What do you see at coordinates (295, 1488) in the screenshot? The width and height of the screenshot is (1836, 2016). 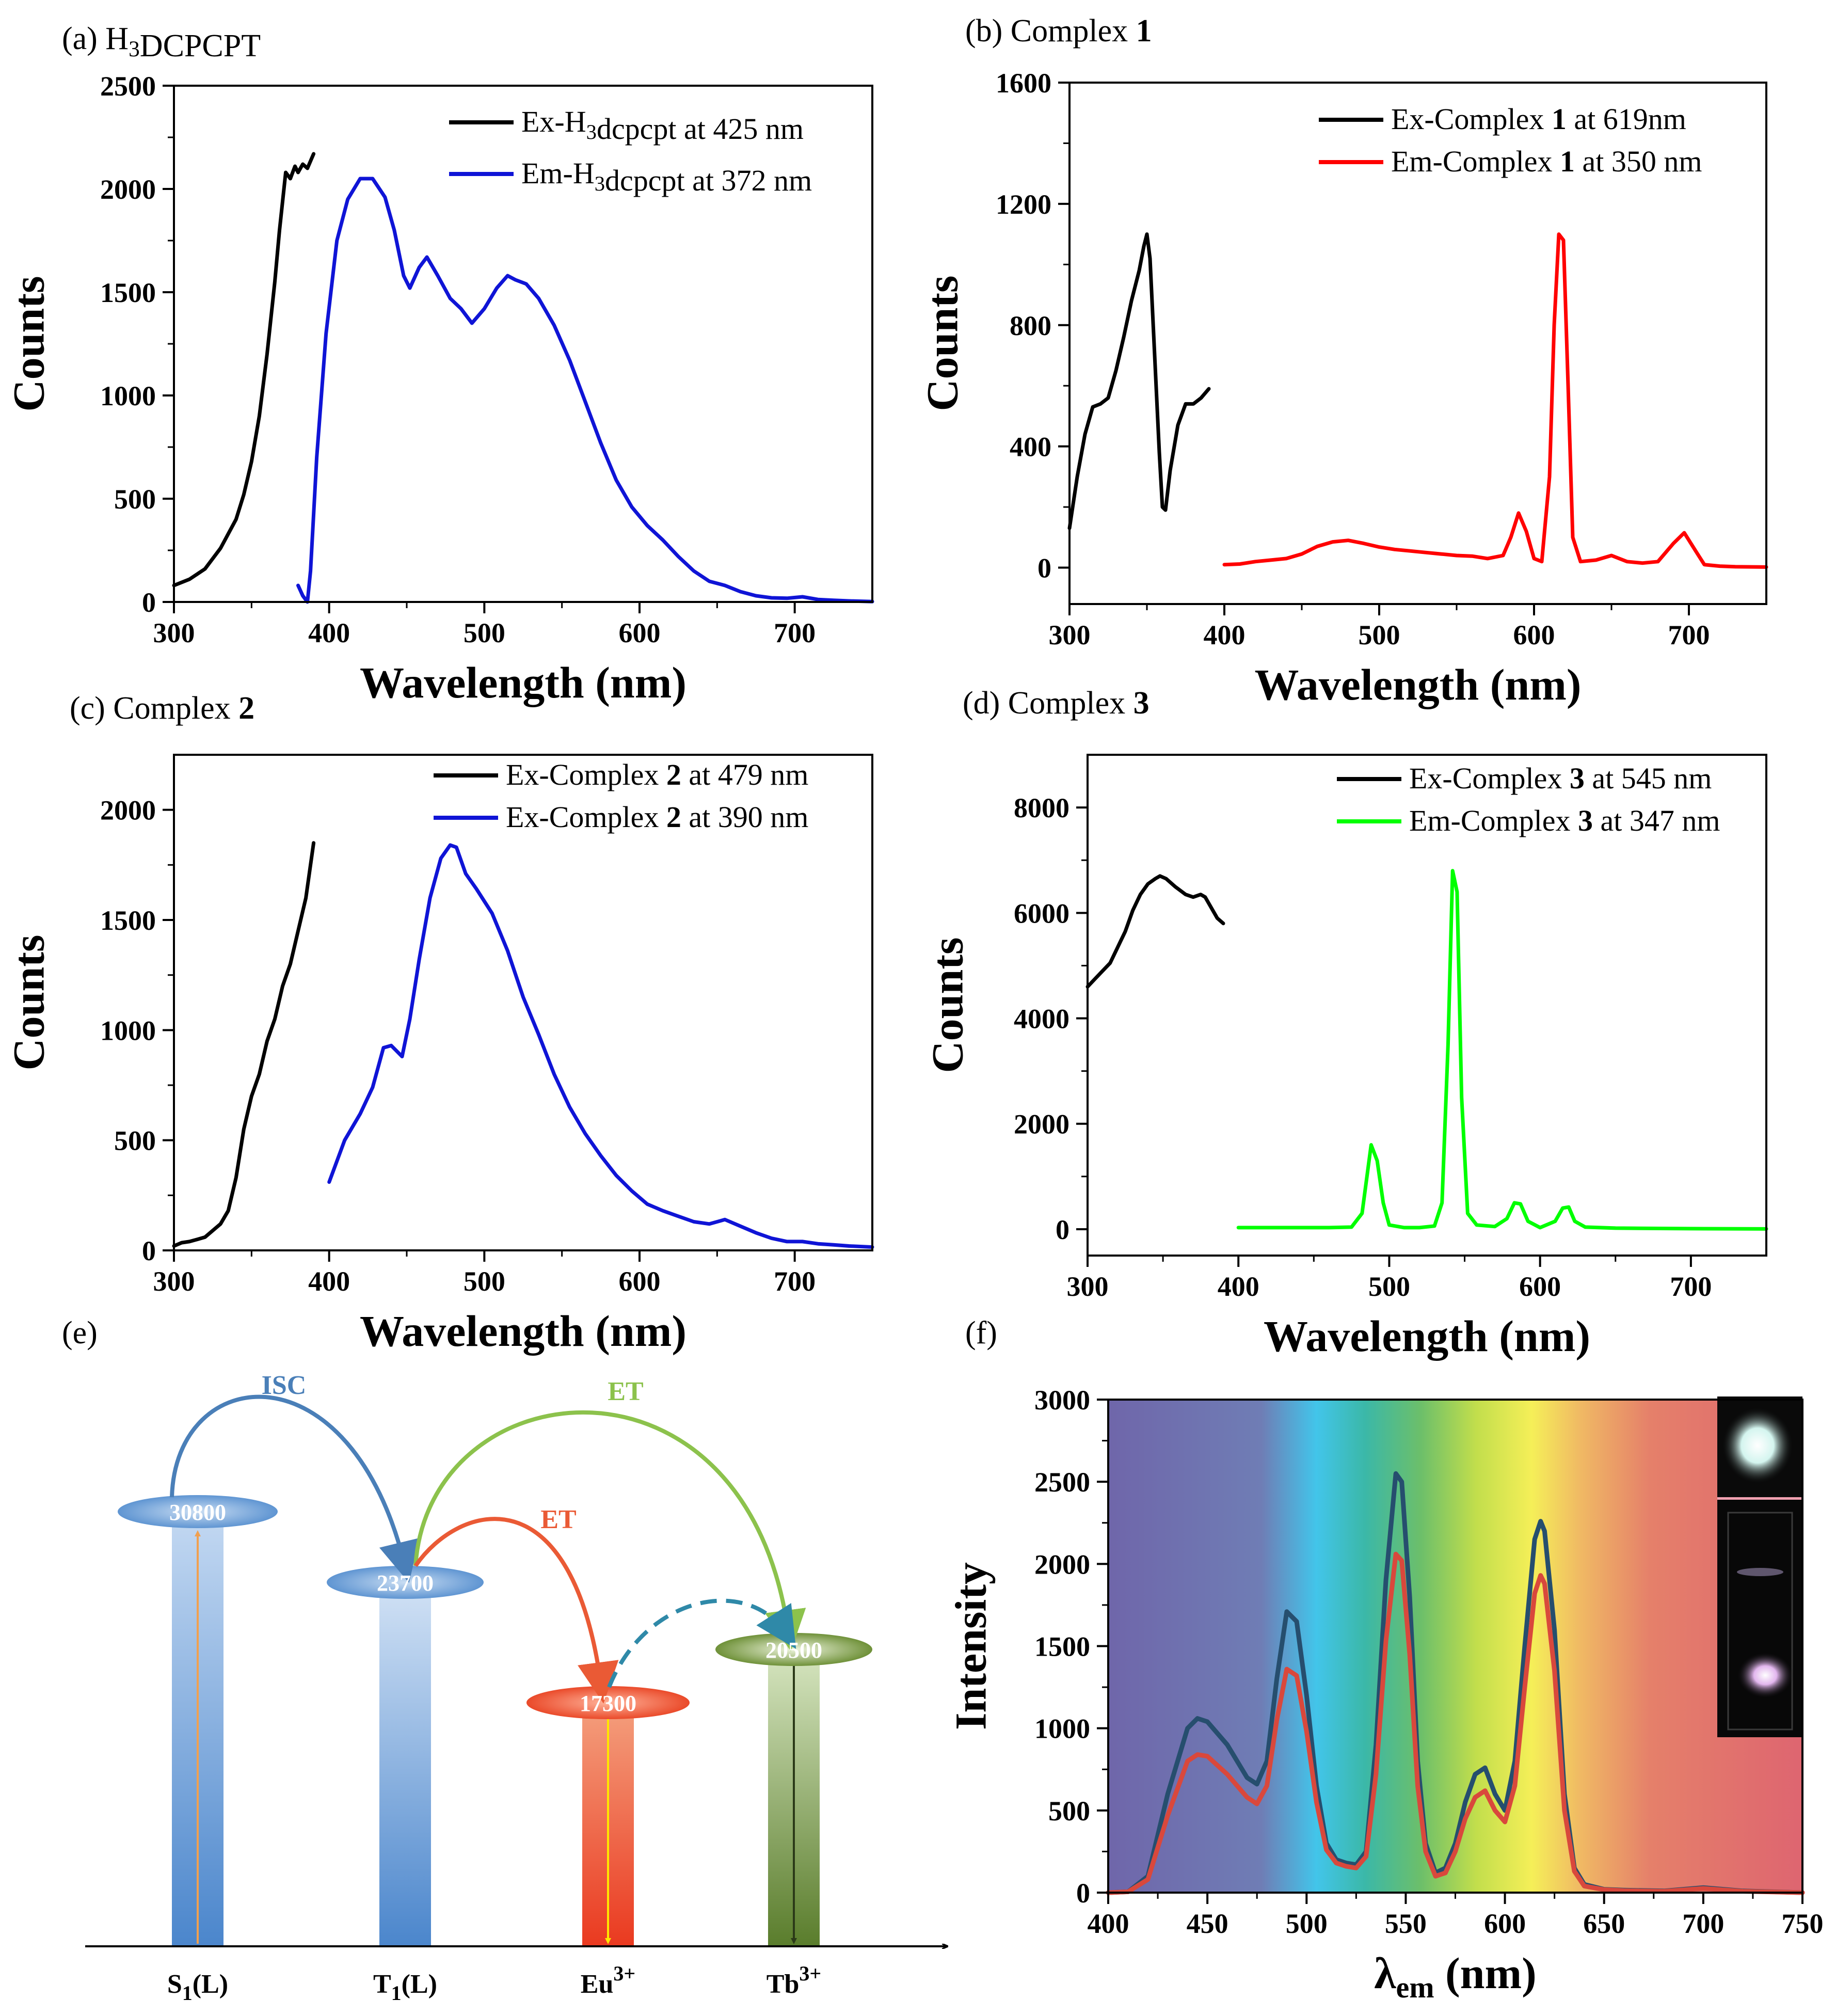 I see `isc-arrow` at bounding box center [295, 1488].